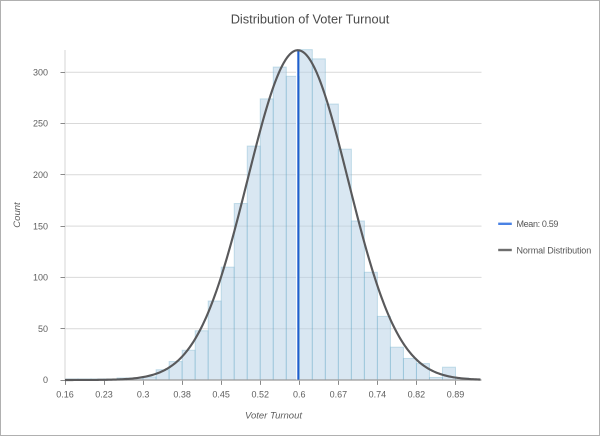 The image size is (600, 440). What do you see at coordinates (45, 380) in the screenshot?
I see `svg-text: 0` at bounding box center [45, 380].